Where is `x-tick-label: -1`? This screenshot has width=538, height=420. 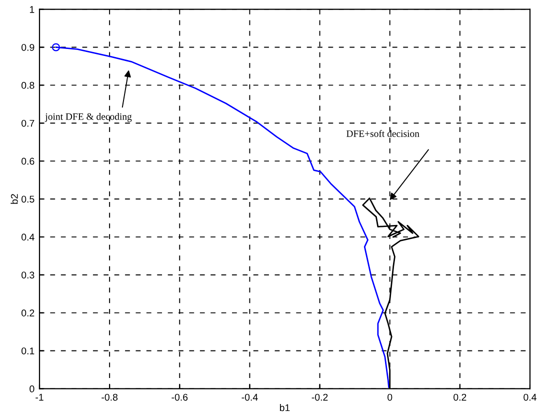
x-tick-label: -1 is located at coordinates (40, 397).